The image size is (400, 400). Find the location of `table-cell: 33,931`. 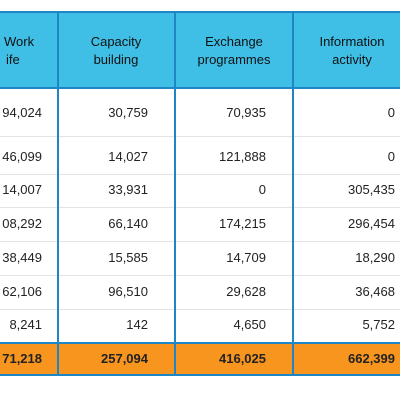

table-cell: 33,931 is located at coordinates (128, 189).